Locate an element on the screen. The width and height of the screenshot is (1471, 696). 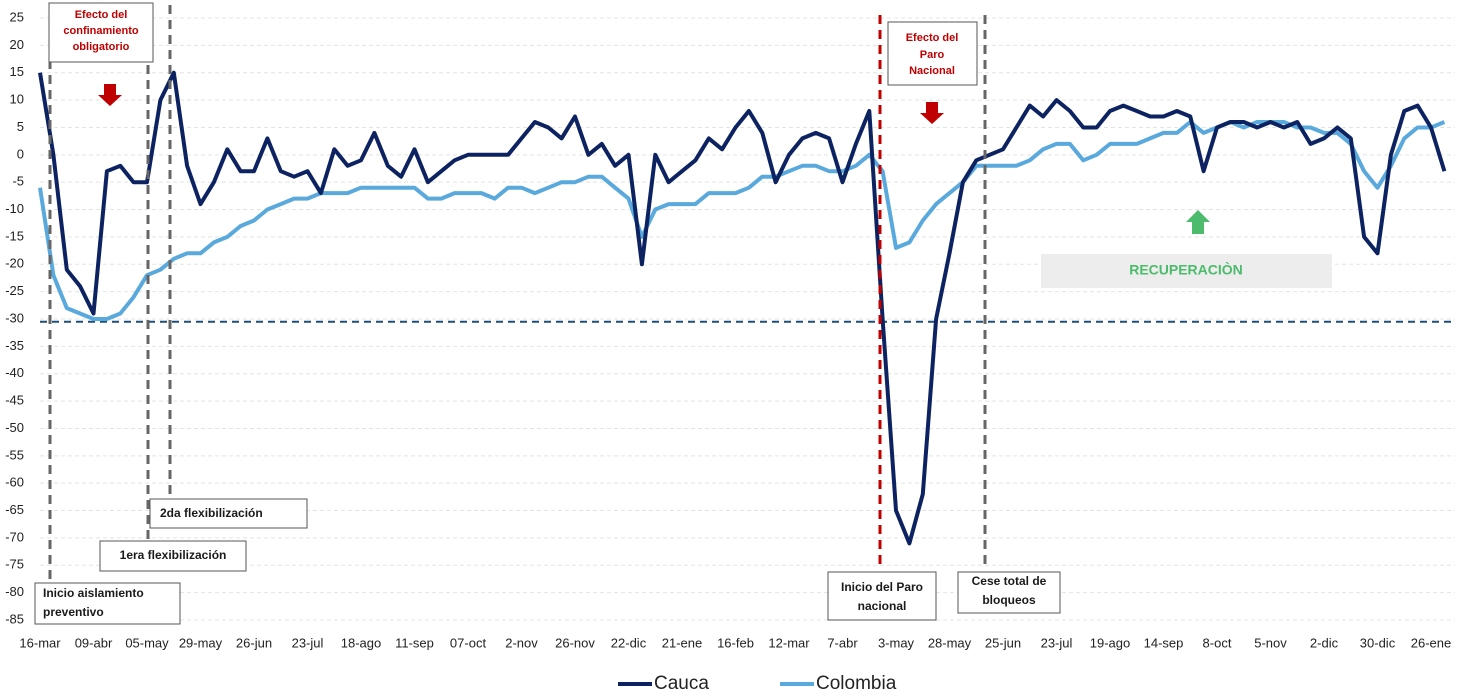
x-tick-label: 19-ago is located at coordinates (1110, 642).